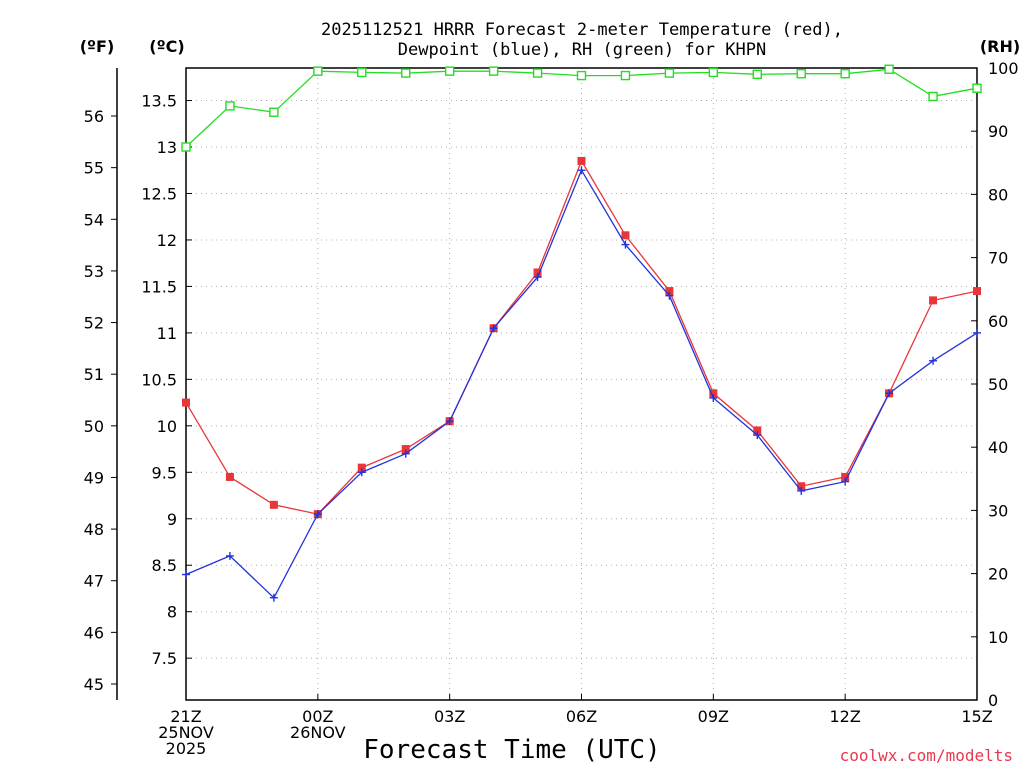 This screenshot has width=1024, height=768. What do you see at coordinates (926, 755) in the screenshot?
I see `credit-text: coolwx.com/modelts` at bounding box center [926, 755].